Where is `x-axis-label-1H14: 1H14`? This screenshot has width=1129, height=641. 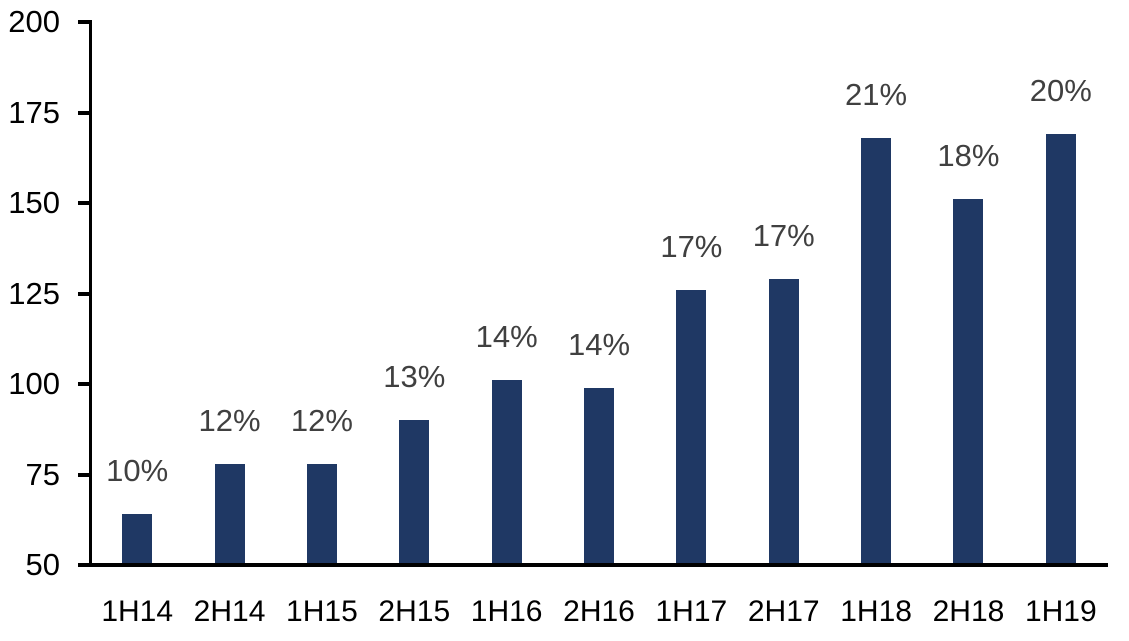 x-axis-label-1H14: 1H14 is located at coordinates (137, 611).